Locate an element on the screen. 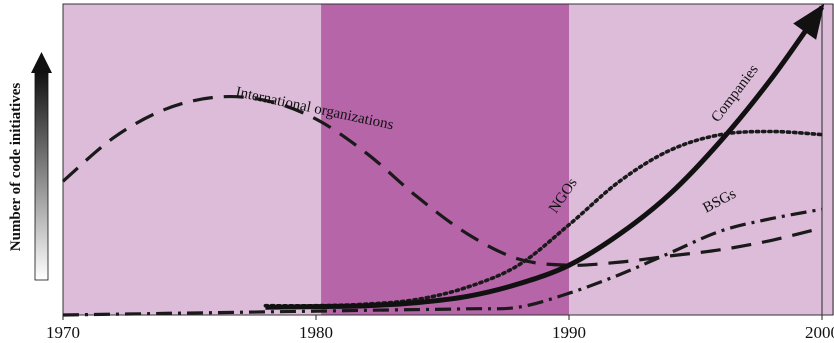 The height and width of the screenshot is (343, 834). x-tick-label-1990: 1990 is located at coordinates (569, 332).